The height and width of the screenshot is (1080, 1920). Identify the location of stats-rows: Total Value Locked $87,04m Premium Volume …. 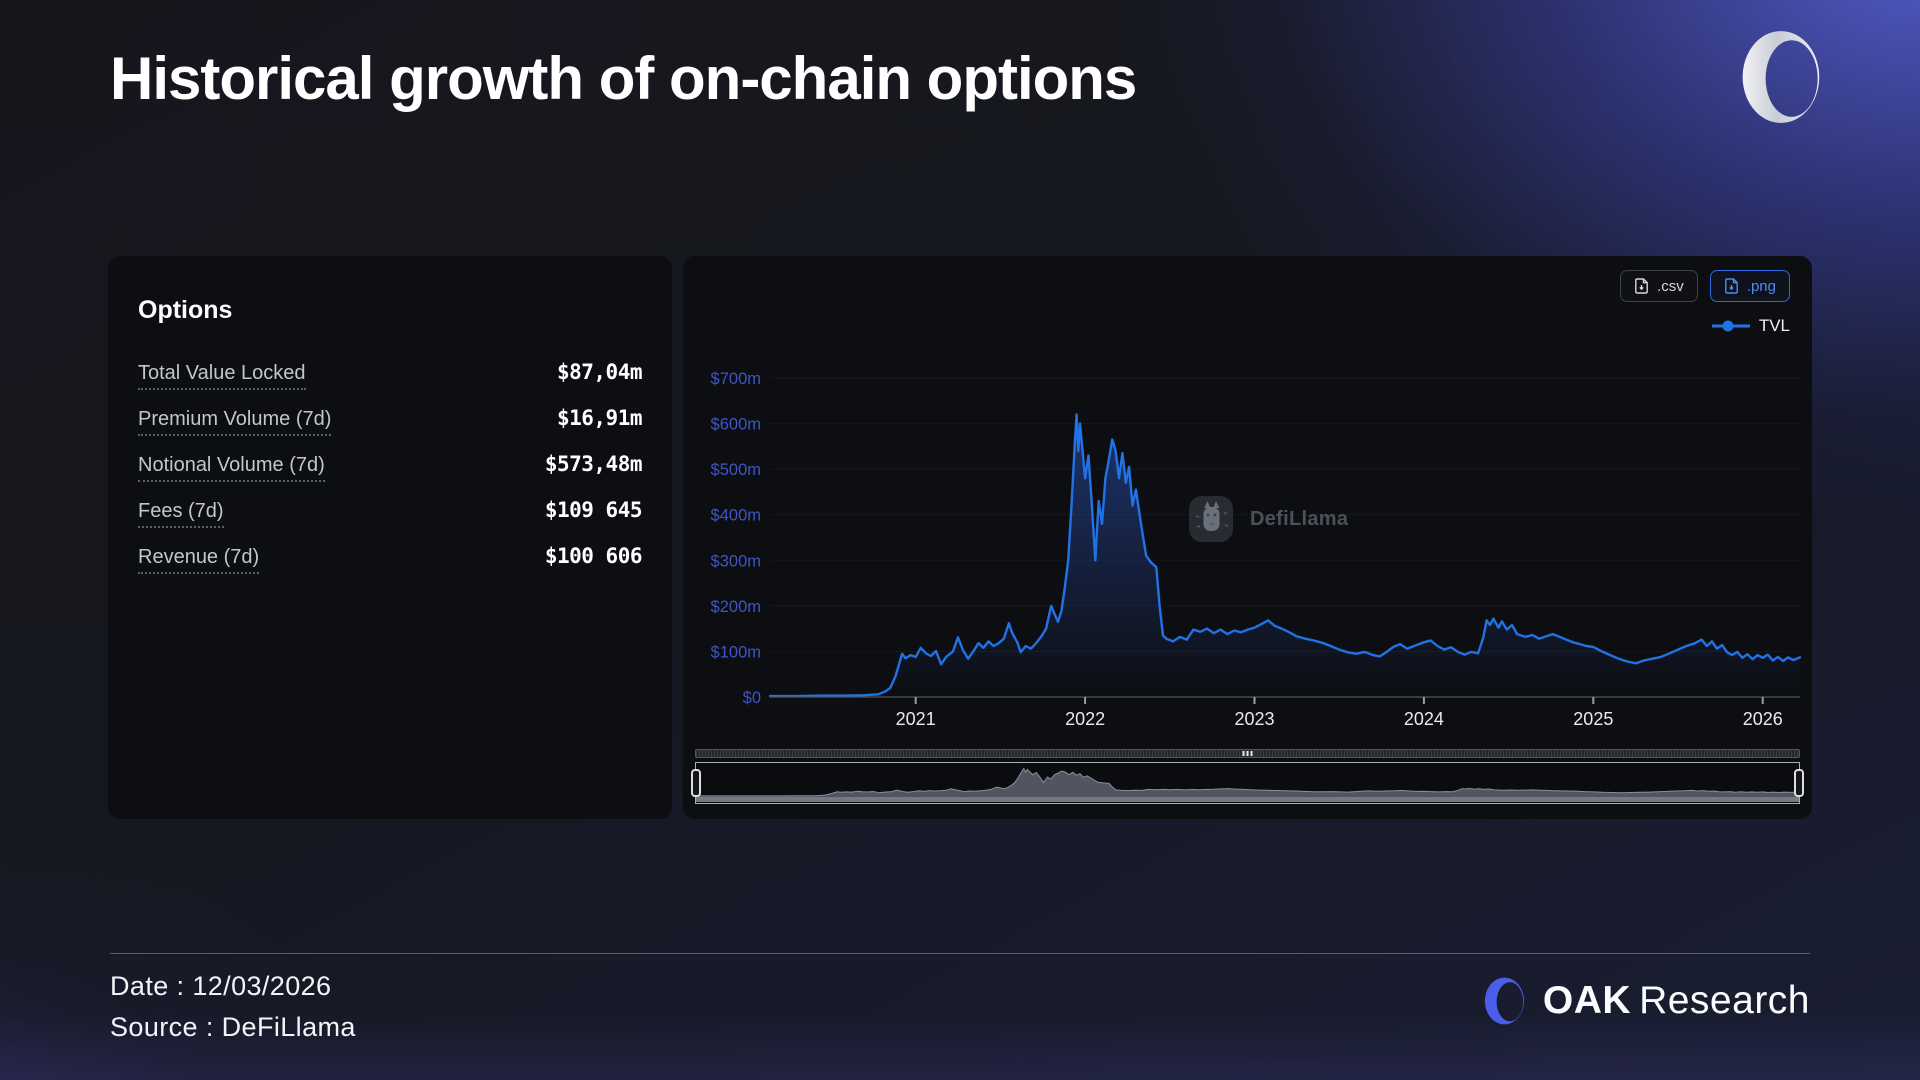
(390, 475).